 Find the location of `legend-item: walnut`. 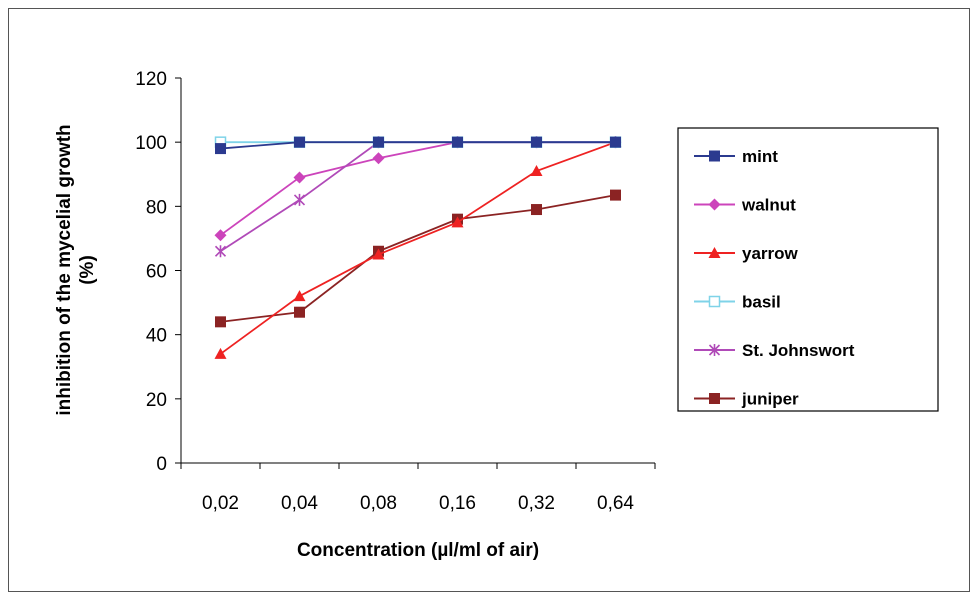

legend-item: walnut is located at coordinates (745, 205).